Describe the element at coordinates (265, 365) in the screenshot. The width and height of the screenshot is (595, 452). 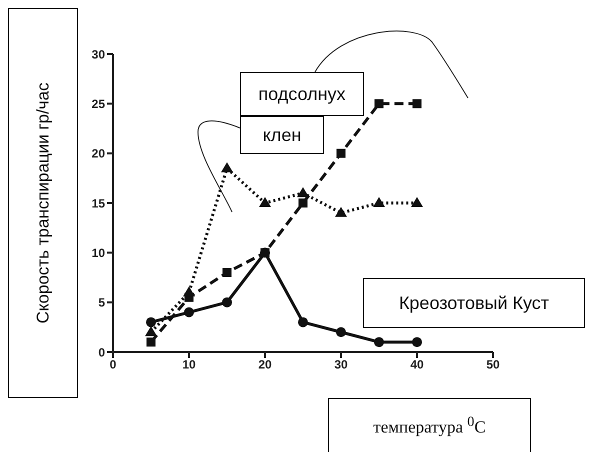
I see `x-tick-label: 20` at that location.